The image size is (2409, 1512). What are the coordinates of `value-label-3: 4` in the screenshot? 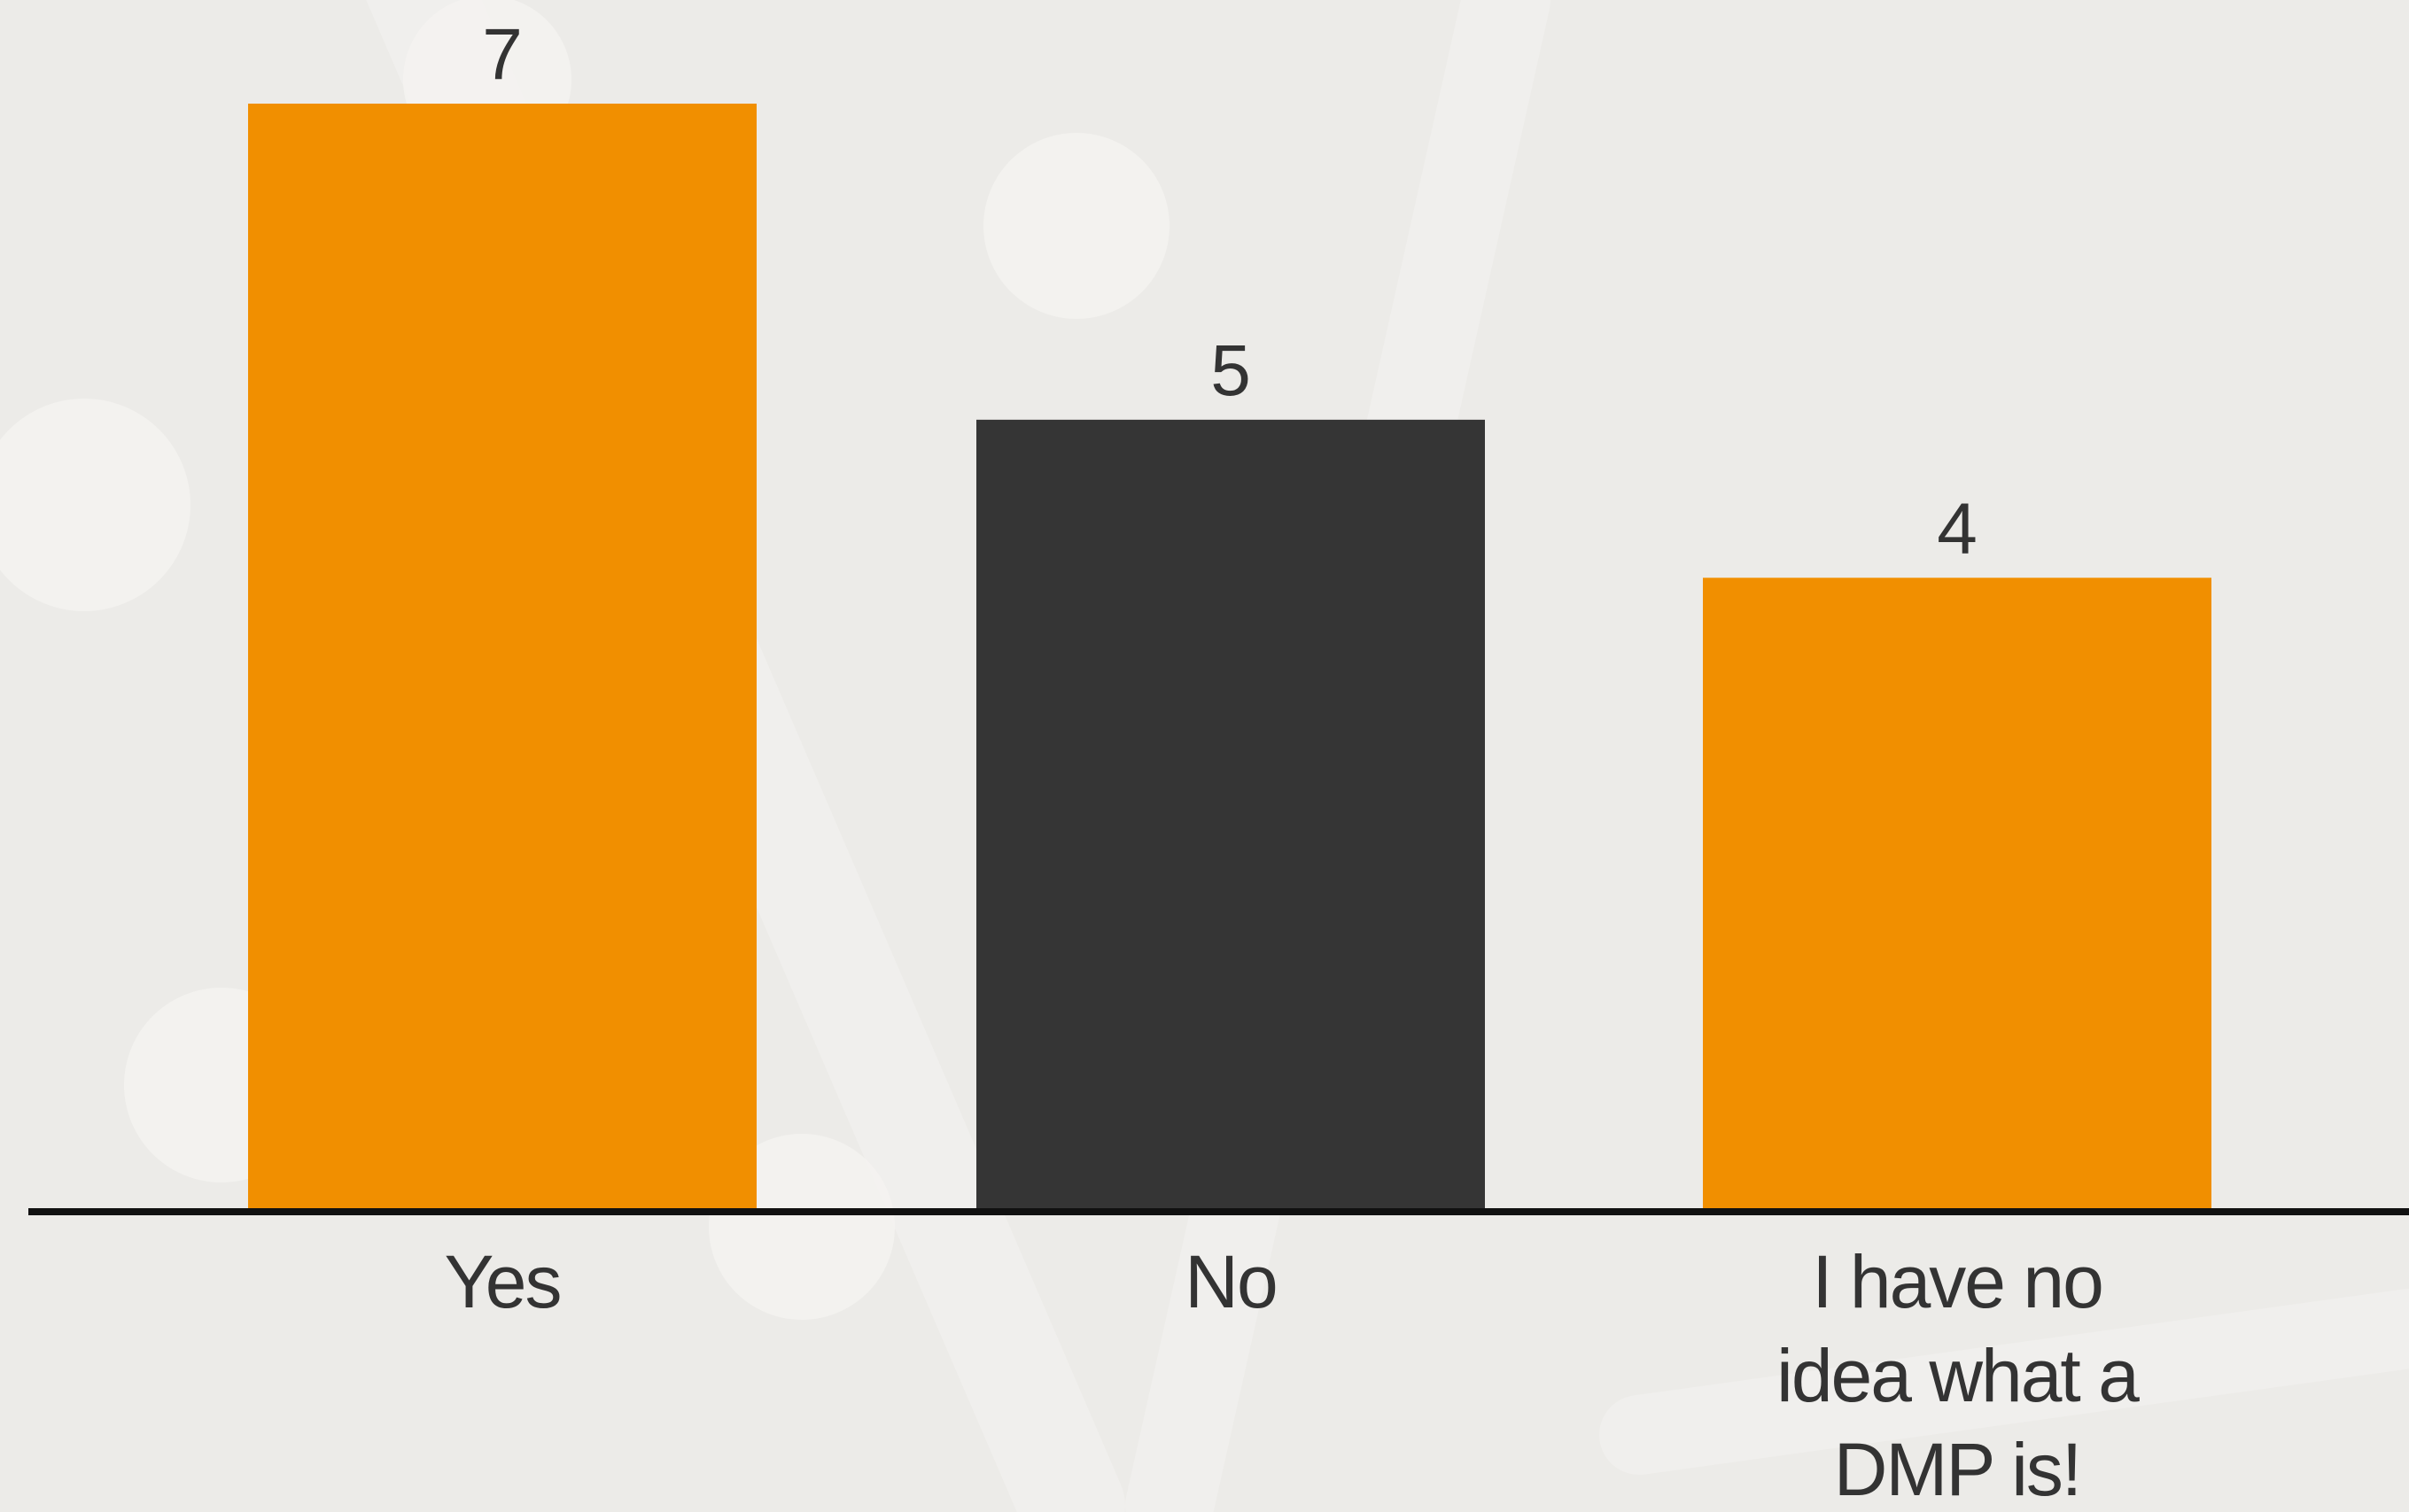 It's located at (1957, 528).